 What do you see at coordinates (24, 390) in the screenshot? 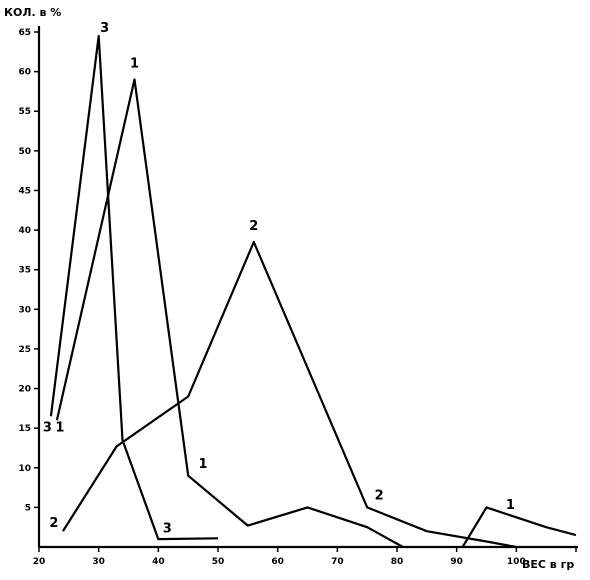
I see `y-tick-label: 20` at bounding box center [24, 390].